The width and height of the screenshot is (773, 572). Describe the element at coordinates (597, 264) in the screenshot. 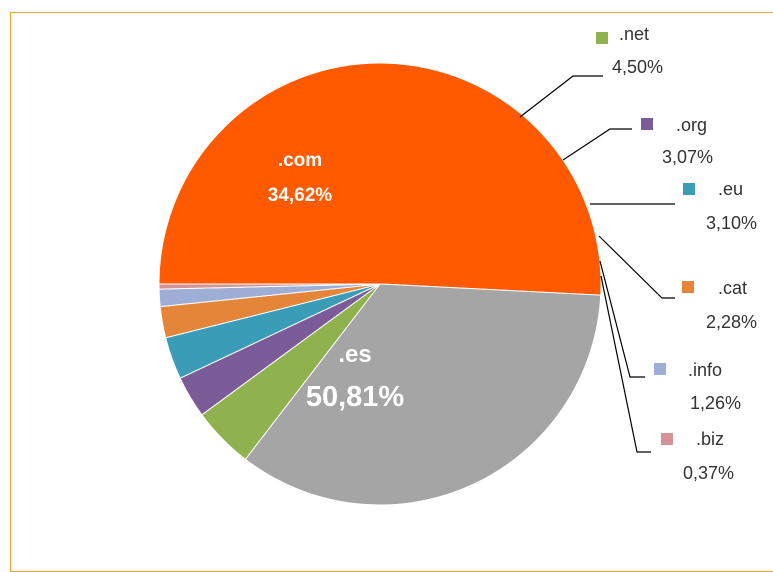

I see `leader-layer` at that location.